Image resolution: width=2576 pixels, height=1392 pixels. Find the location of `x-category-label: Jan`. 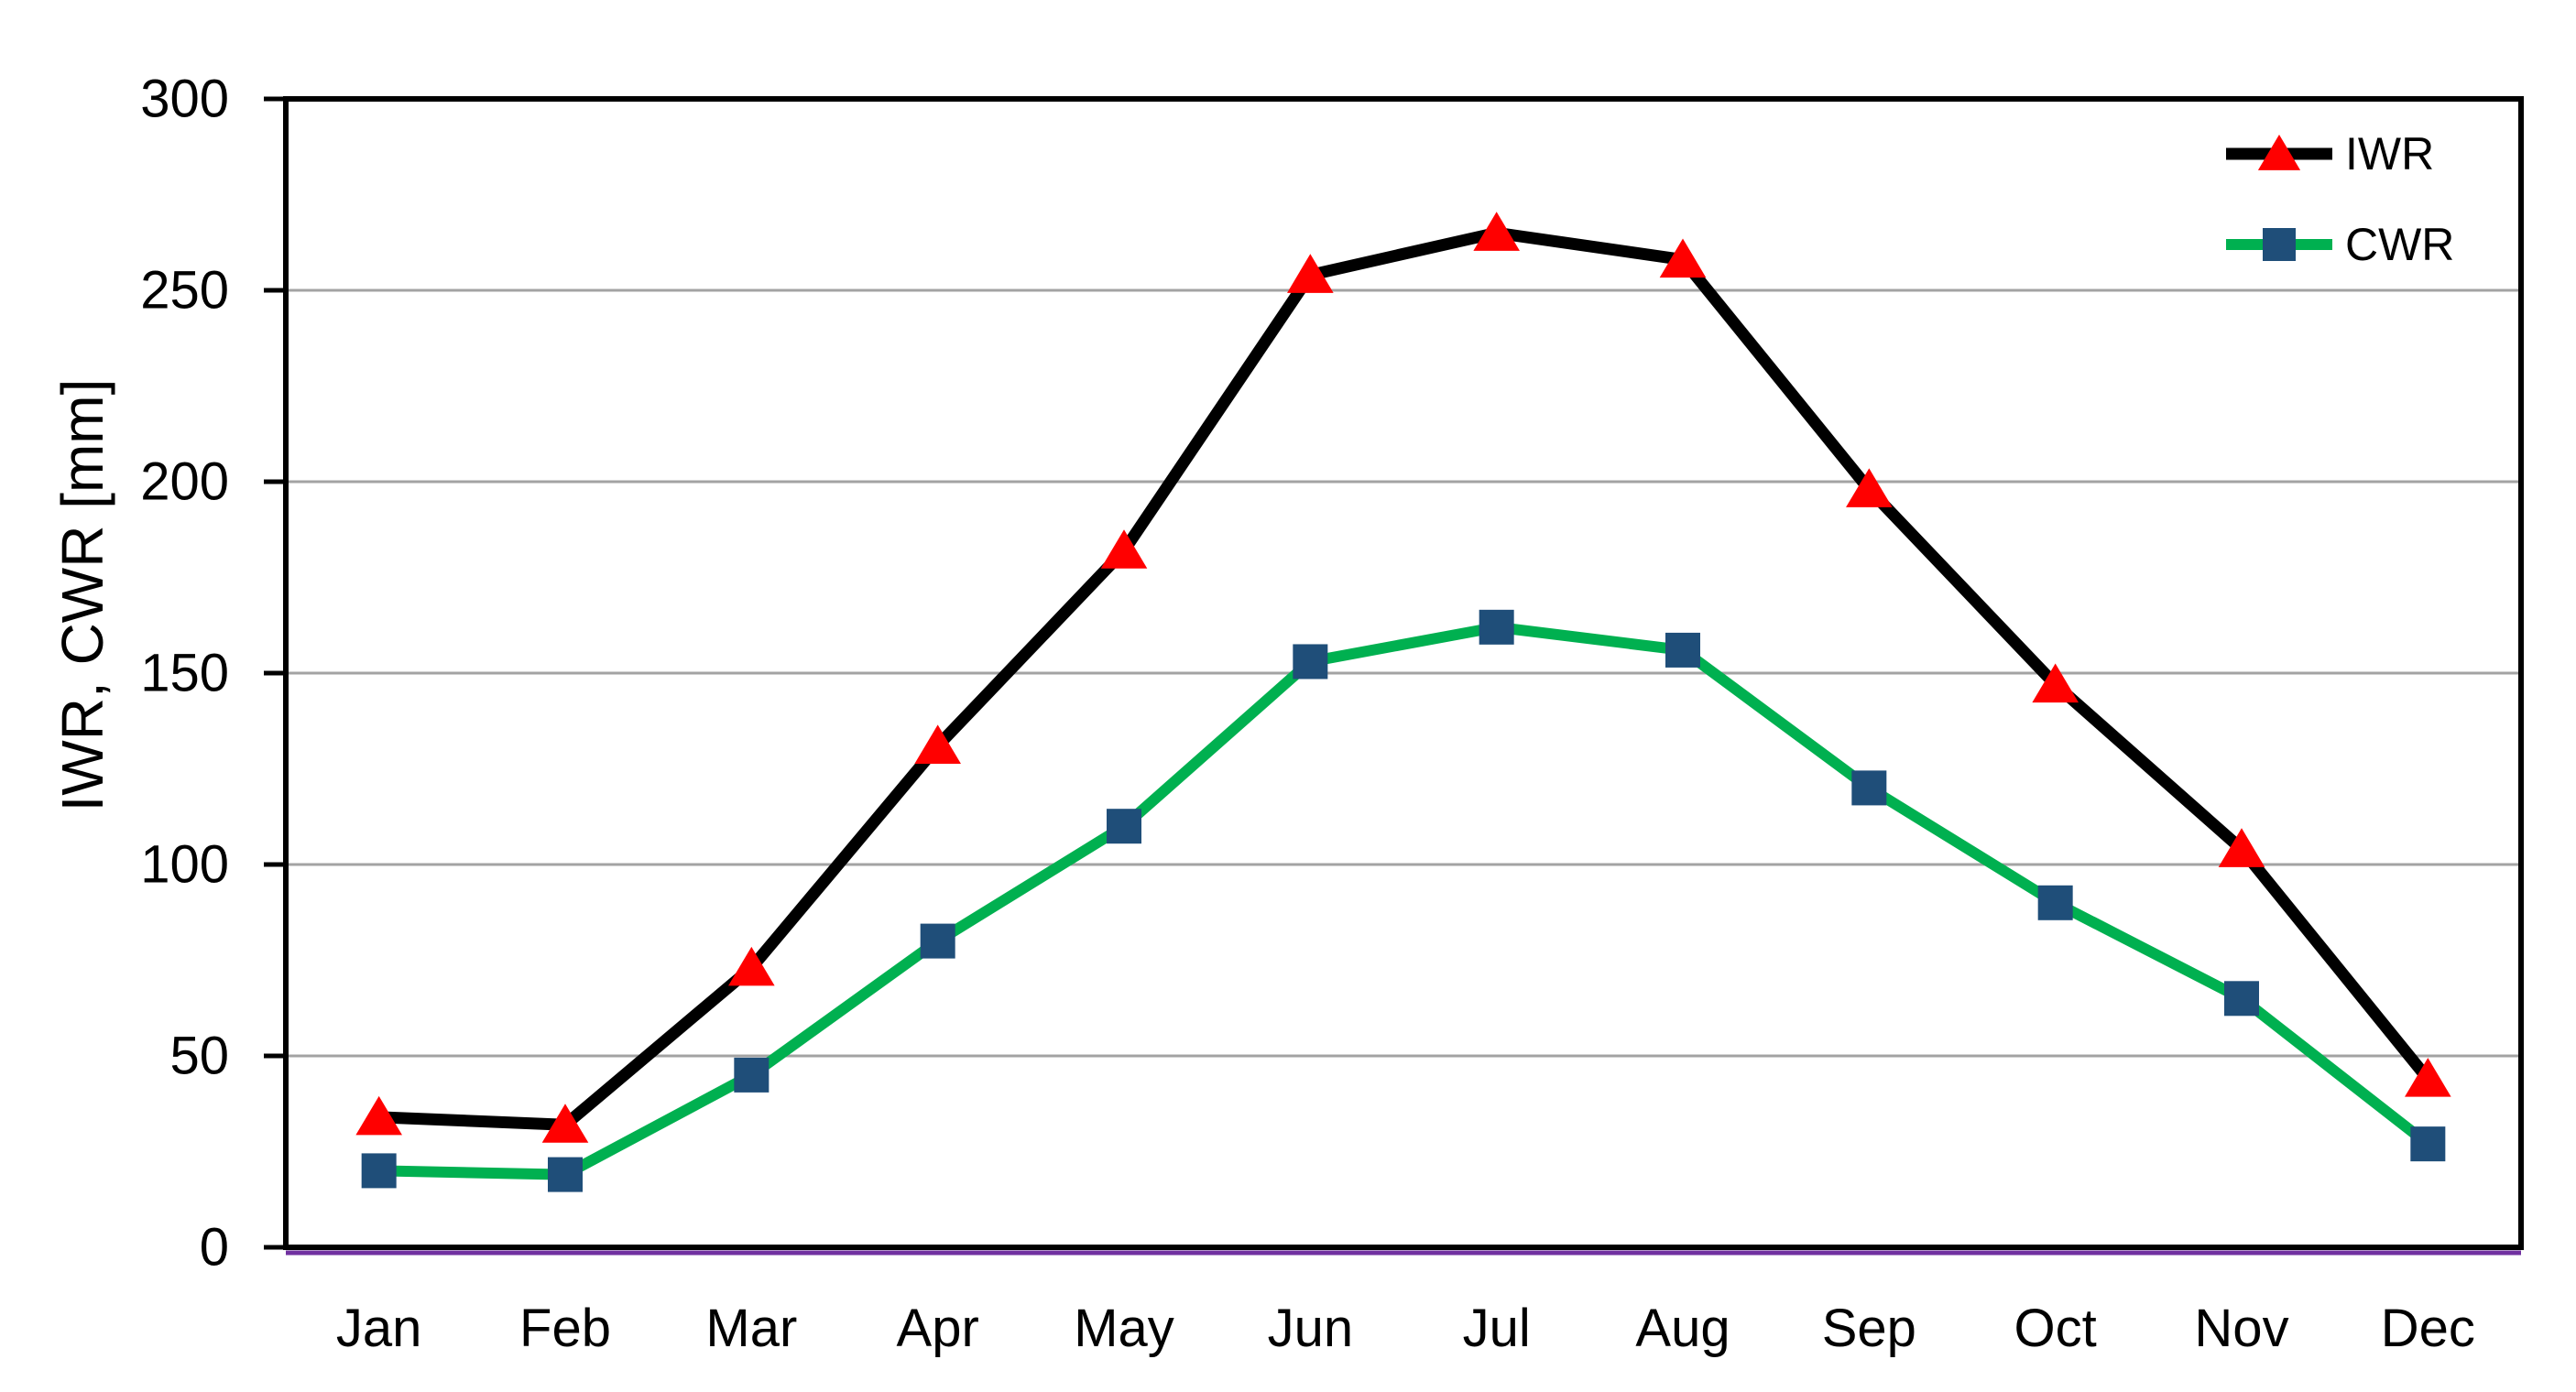

x-category-label: Jan is located at coordinates (379, 1328).